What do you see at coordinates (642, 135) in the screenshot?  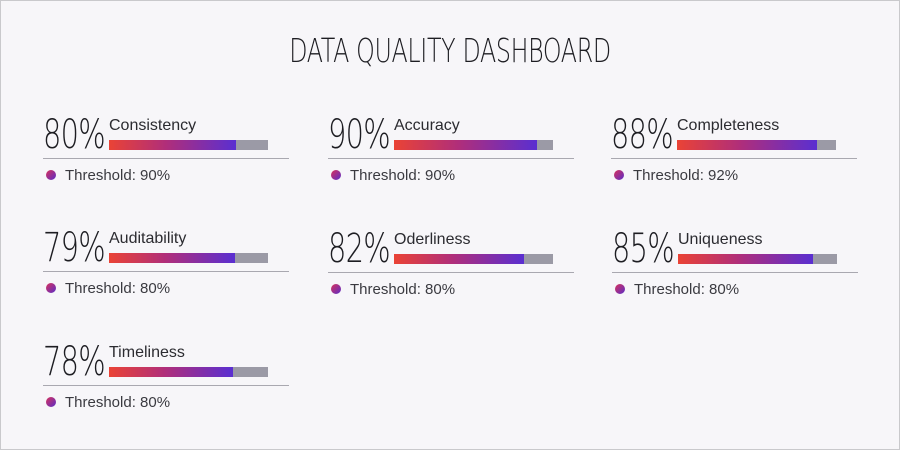 I see `metric-percent: 88%` at bounding box center [642, 135].